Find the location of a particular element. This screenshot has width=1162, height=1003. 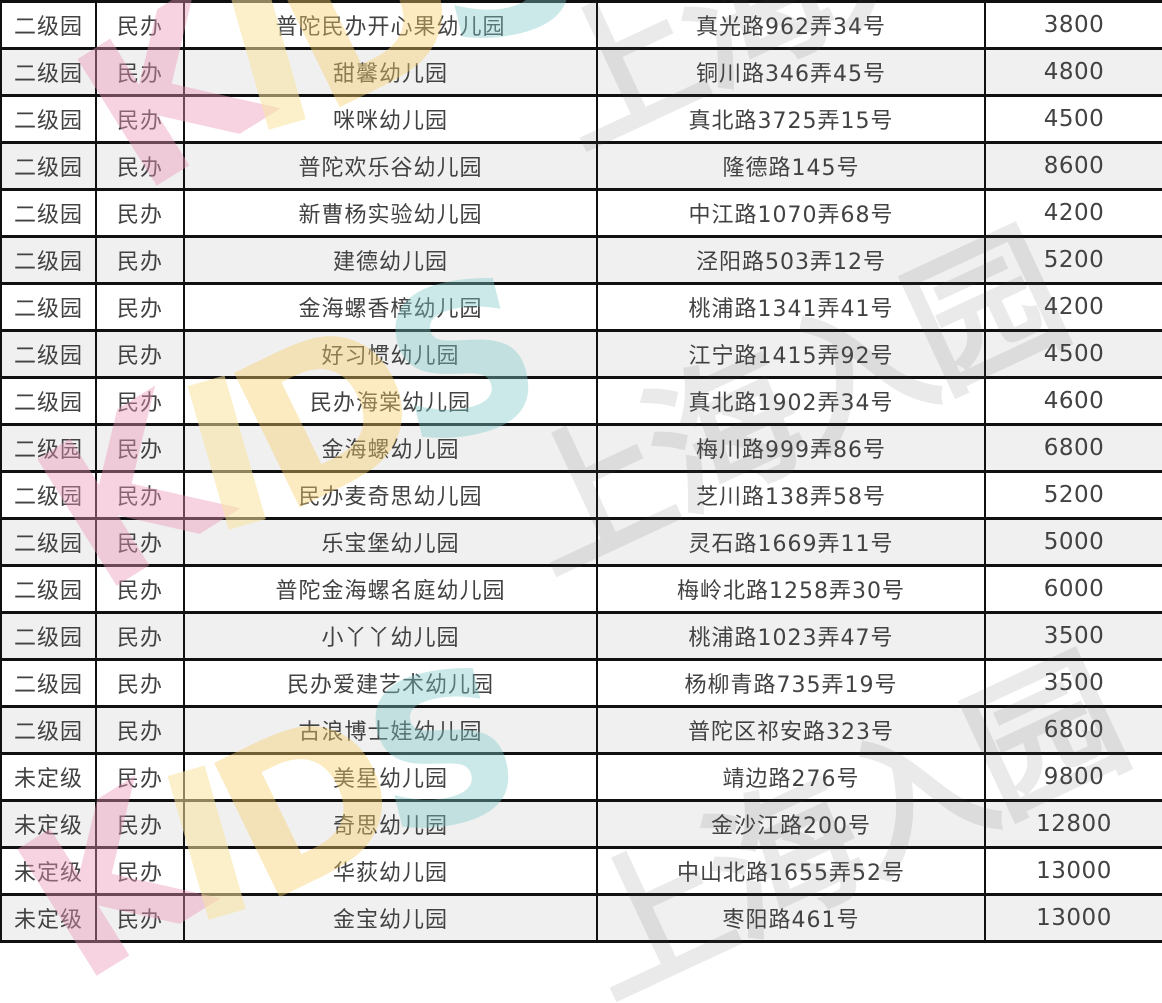

price-cell: 5200 is located at coordinates (1073, 260).